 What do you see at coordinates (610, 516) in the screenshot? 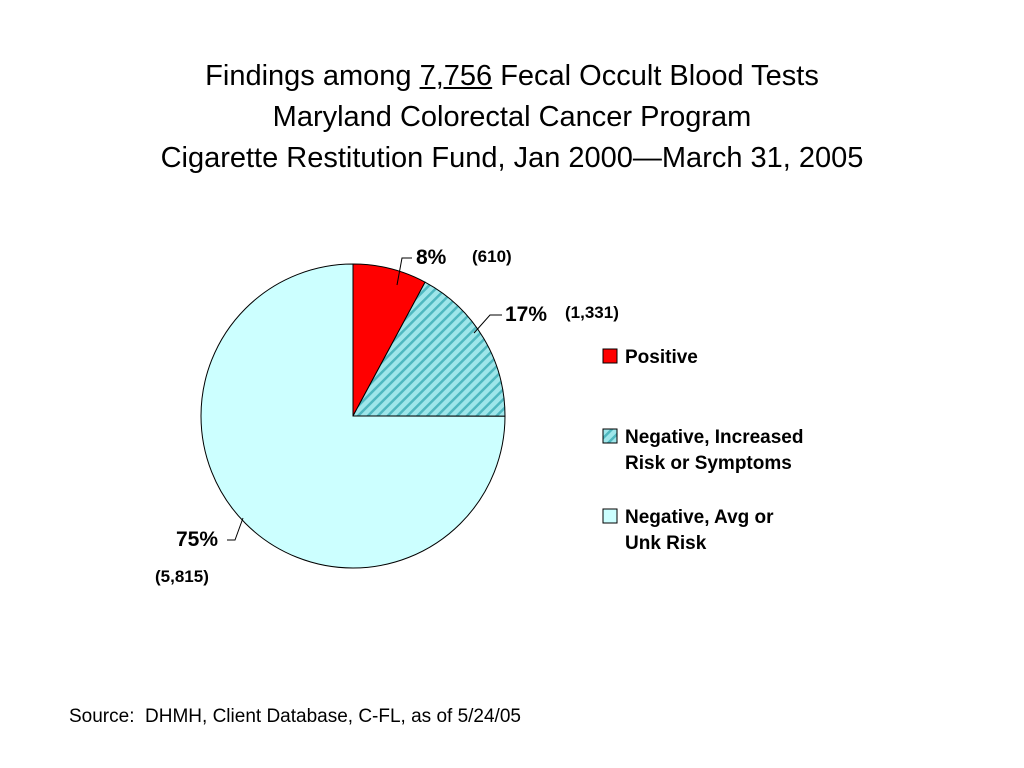
I see `legend-swatch-negative-avg-or-unk-risk` at bounding box center [610, 516].